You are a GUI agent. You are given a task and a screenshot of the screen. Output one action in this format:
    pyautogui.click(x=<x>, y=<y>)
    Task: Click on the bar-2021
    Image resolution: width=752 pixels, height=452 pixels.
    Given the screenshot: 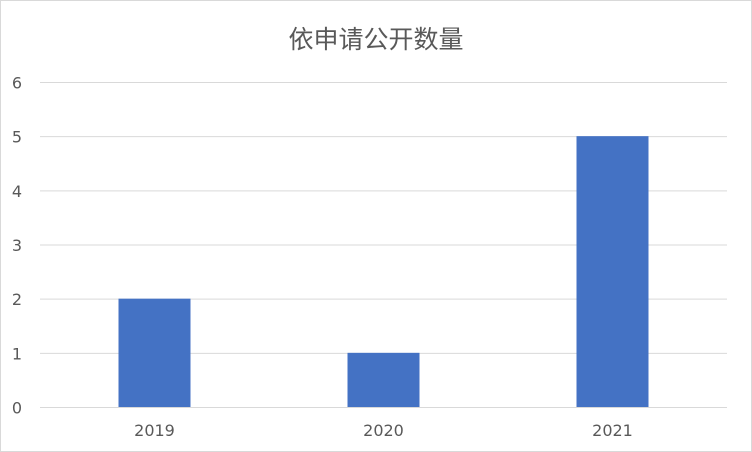 What is the action you would take?
    pyautogui.click(x=612, y=271)
    